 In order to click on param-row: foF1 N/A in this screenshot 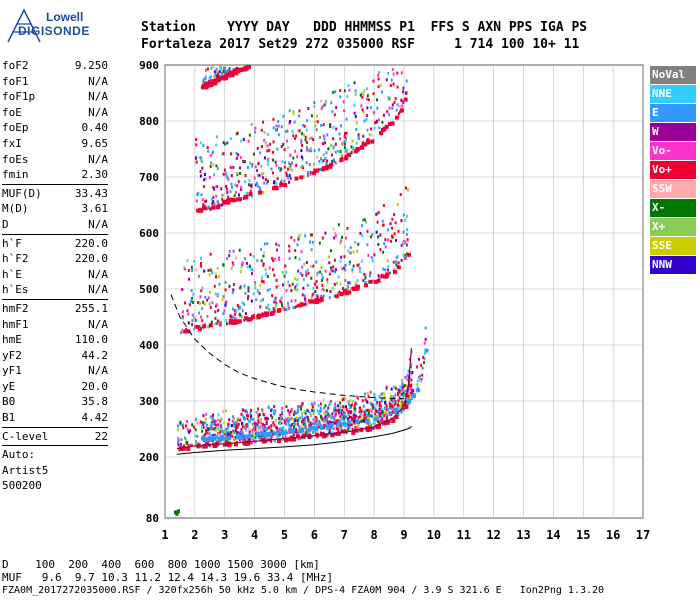, I will do `click(55, 82)`.